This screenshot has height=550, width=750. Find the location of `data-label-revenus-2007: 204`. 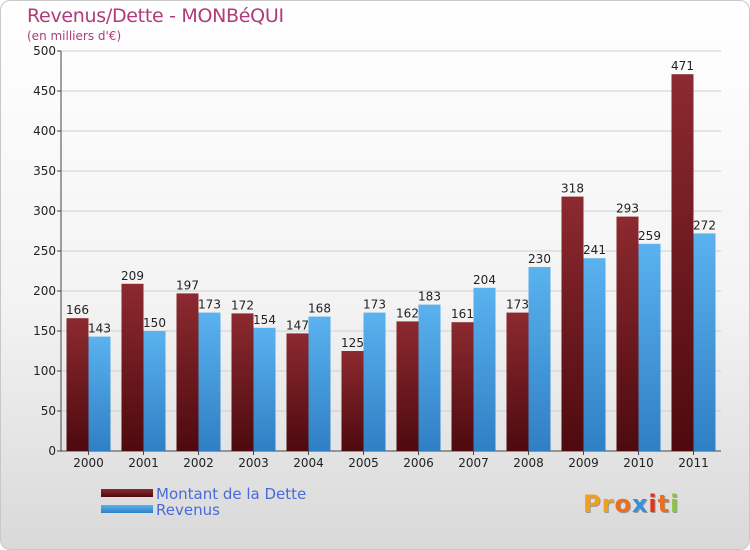

data-label-revenus-2007: 204 is located at coordinates (484, 280).